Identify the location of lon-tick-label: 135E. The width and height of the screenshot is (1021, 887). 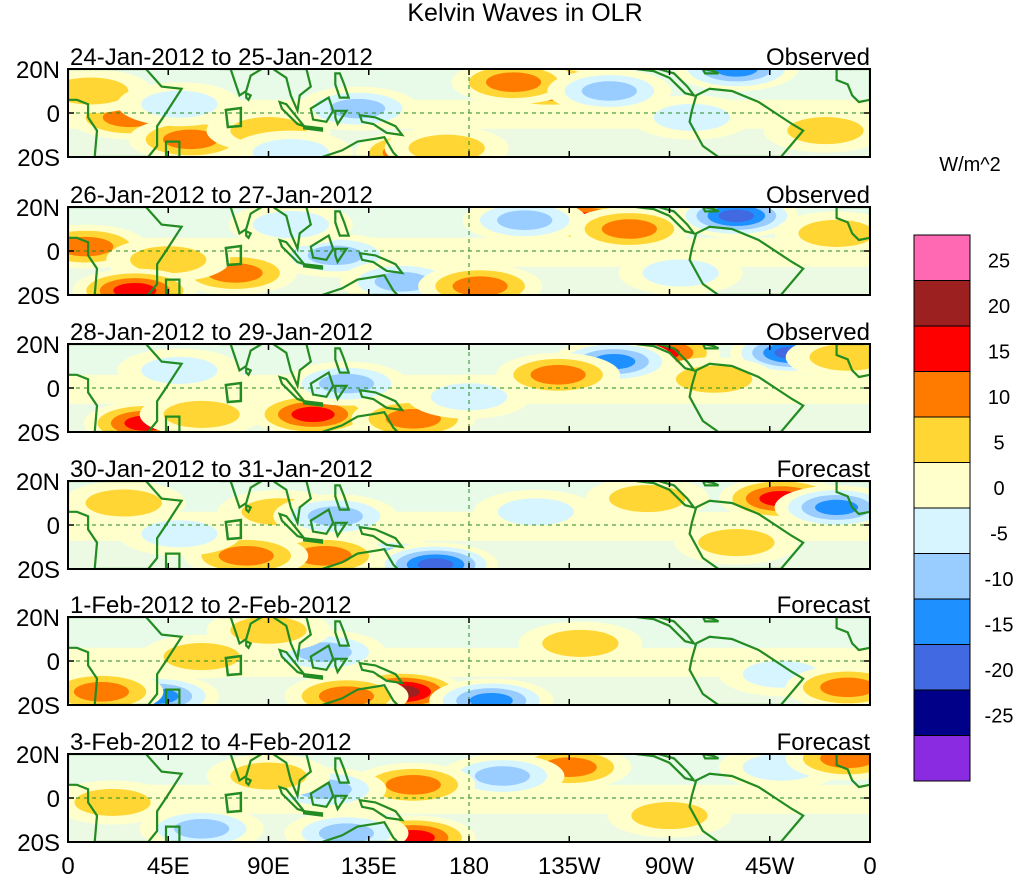
(369, 866).